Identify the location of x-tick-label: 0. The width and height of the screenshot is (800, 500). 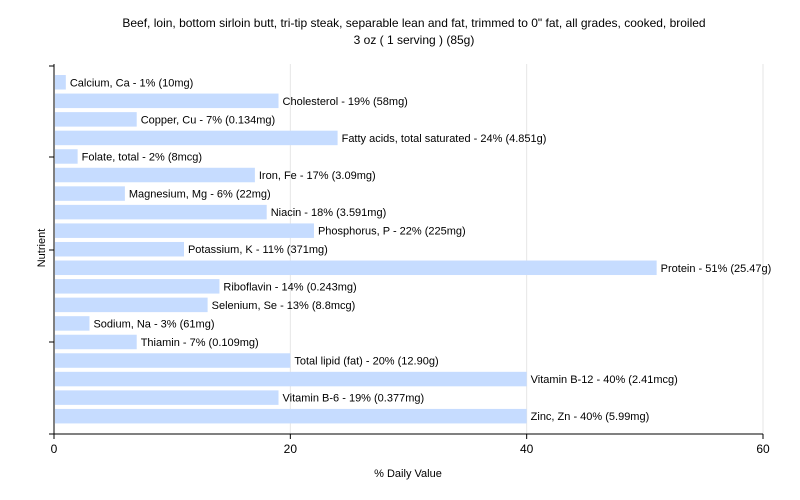
(54, 449).